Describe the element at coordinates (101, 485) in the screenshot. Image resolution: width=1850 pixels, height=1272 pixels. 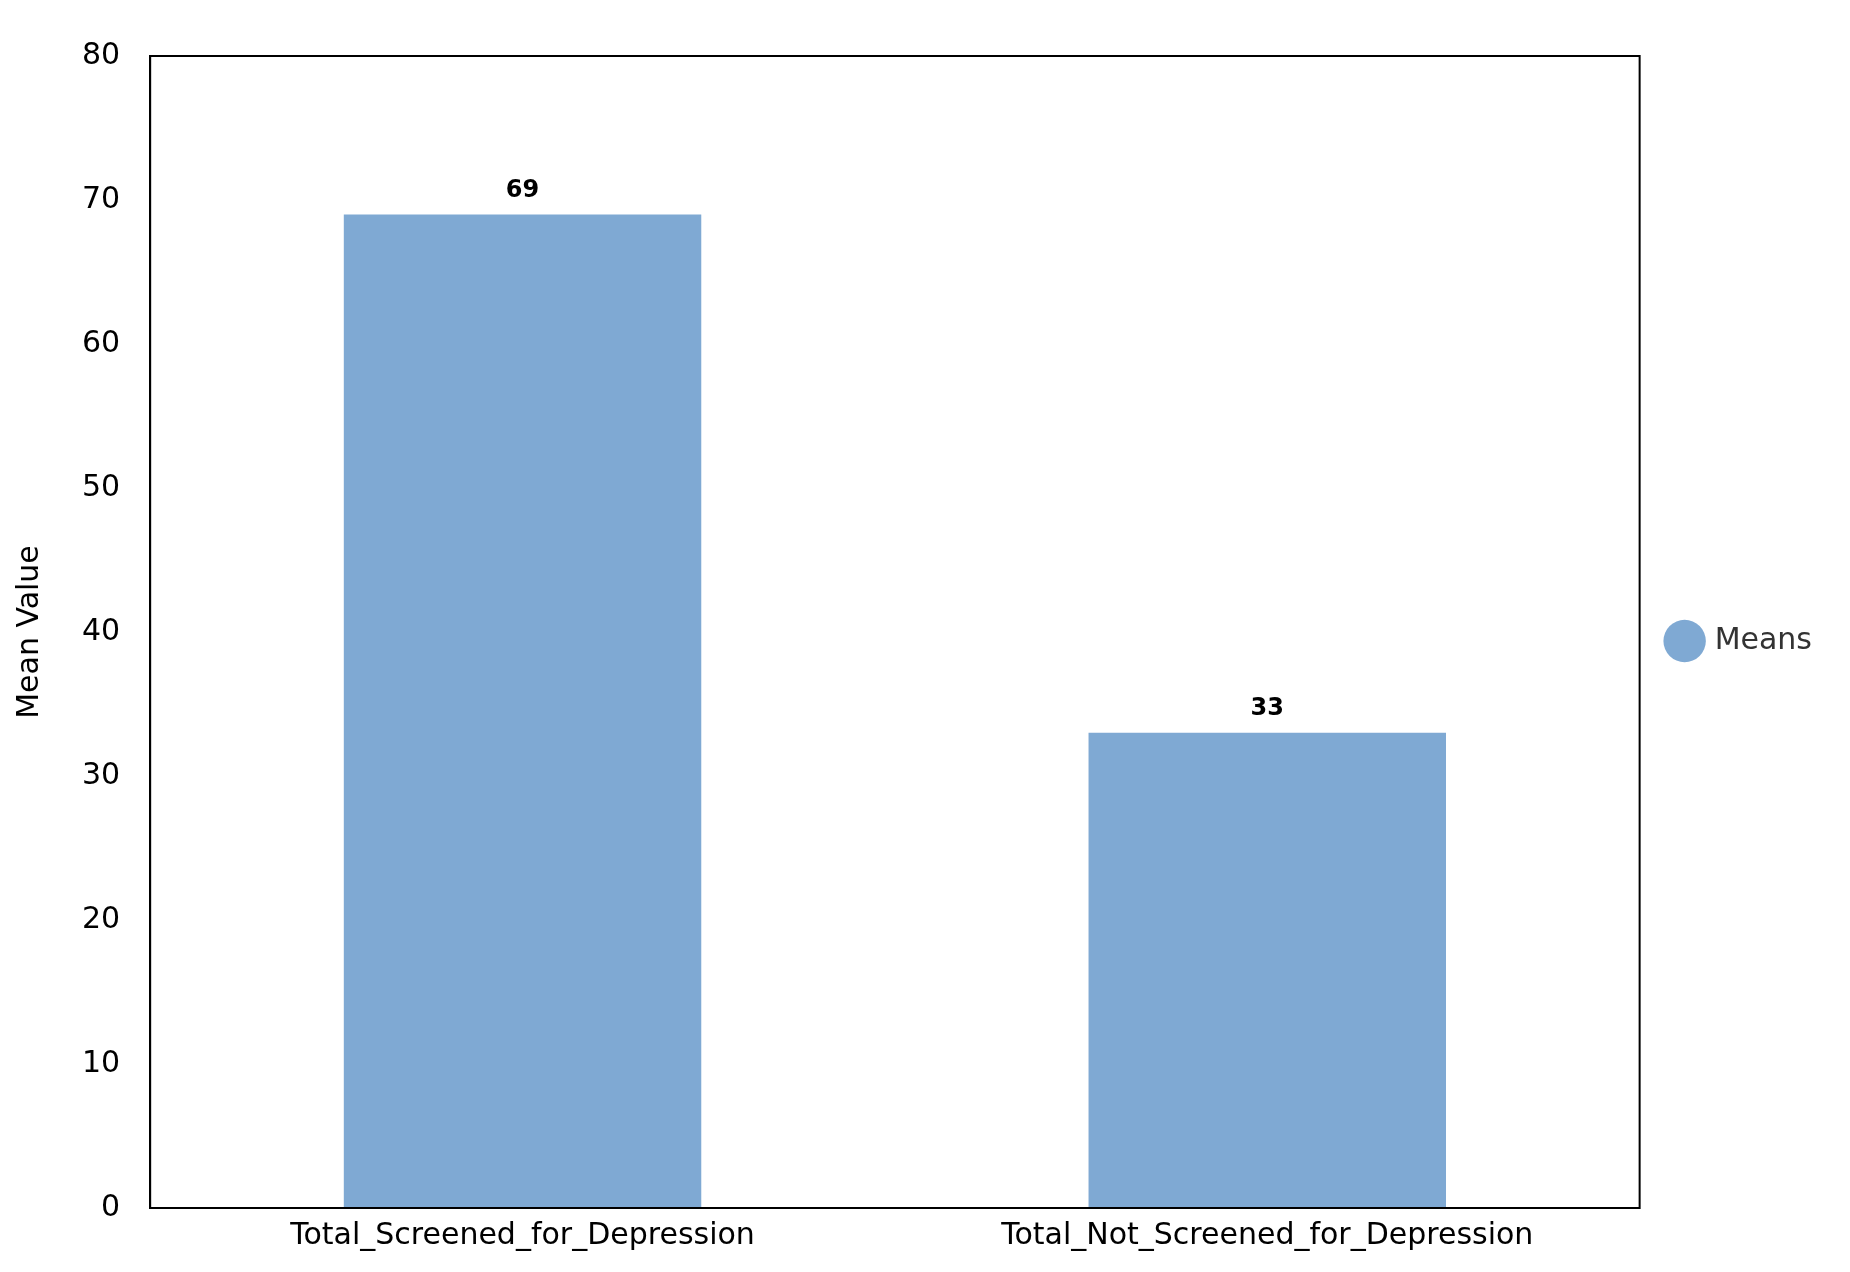
I see `y-tick-label: 50` at that location.